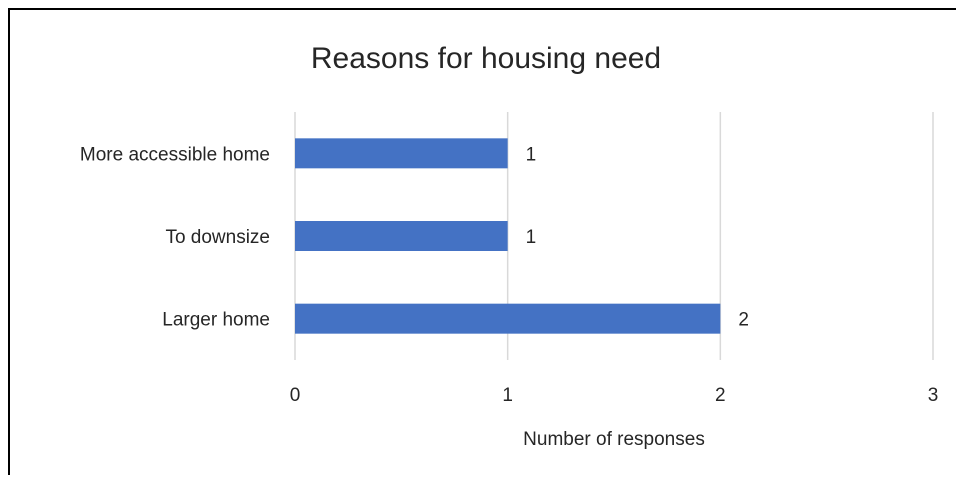 Image resolution: width=958 pixels, height=477 pixels. What do you see at coordinates (175, 154) in the screenshot?
I see `category-label-0: More accessible home` at bounding box center [175, 154].